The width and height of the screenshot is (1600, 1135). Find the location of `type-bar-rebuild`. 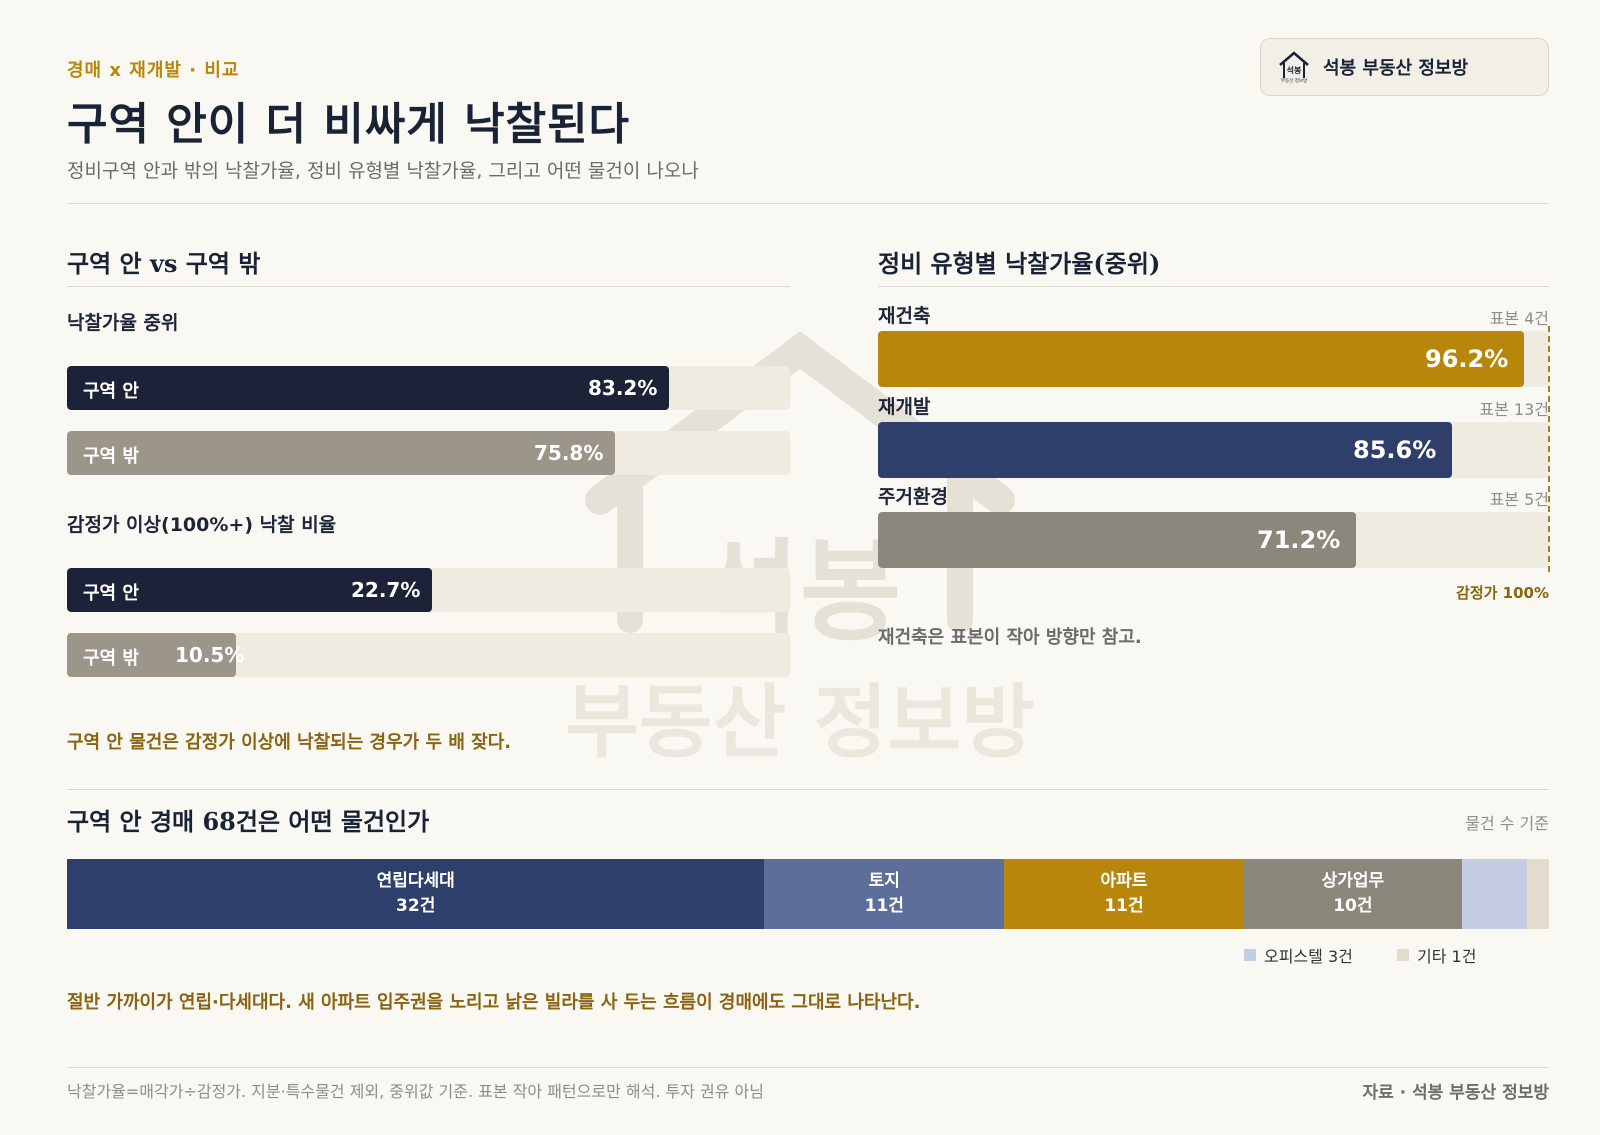

type-bar-rebuild is located at coordinates (1201, 359).